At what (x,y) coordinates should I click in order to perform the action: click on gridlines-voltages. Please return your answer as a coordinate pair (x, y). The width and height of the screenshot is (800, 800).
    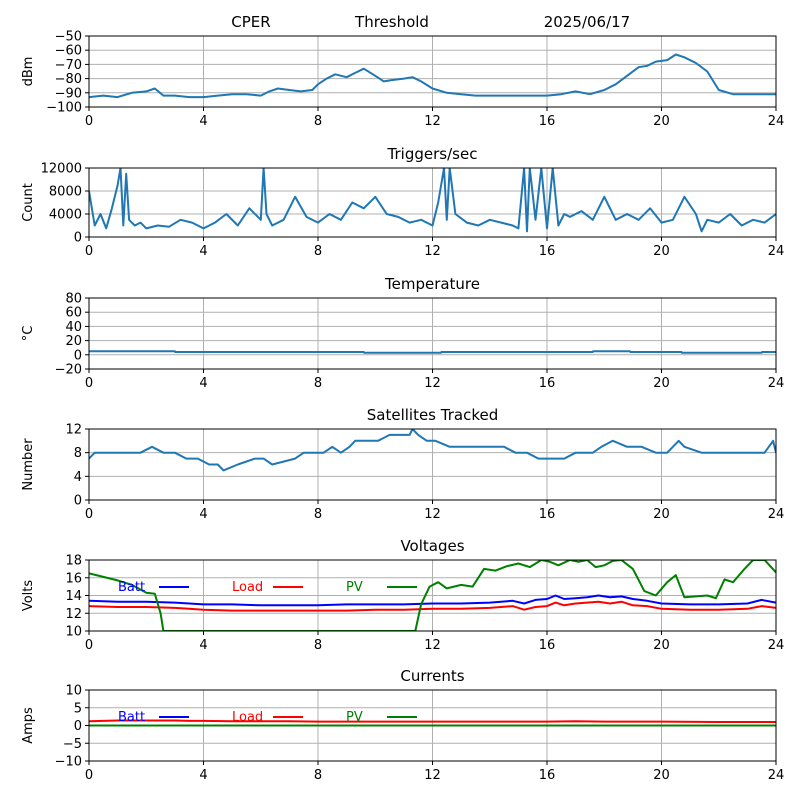
    Looking at the image, I should click on (432, 595).